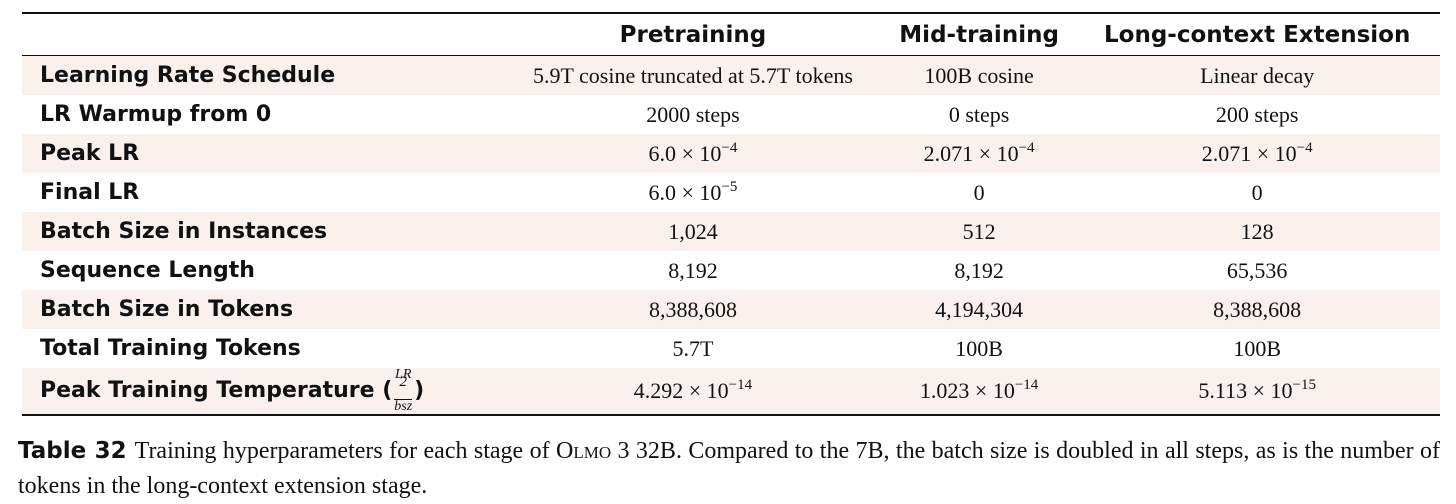 Image resolution: width=1456 pixels, height=504 pixels. I want to click on value-cell: 6.0 × 10−5, so click(693, 192).